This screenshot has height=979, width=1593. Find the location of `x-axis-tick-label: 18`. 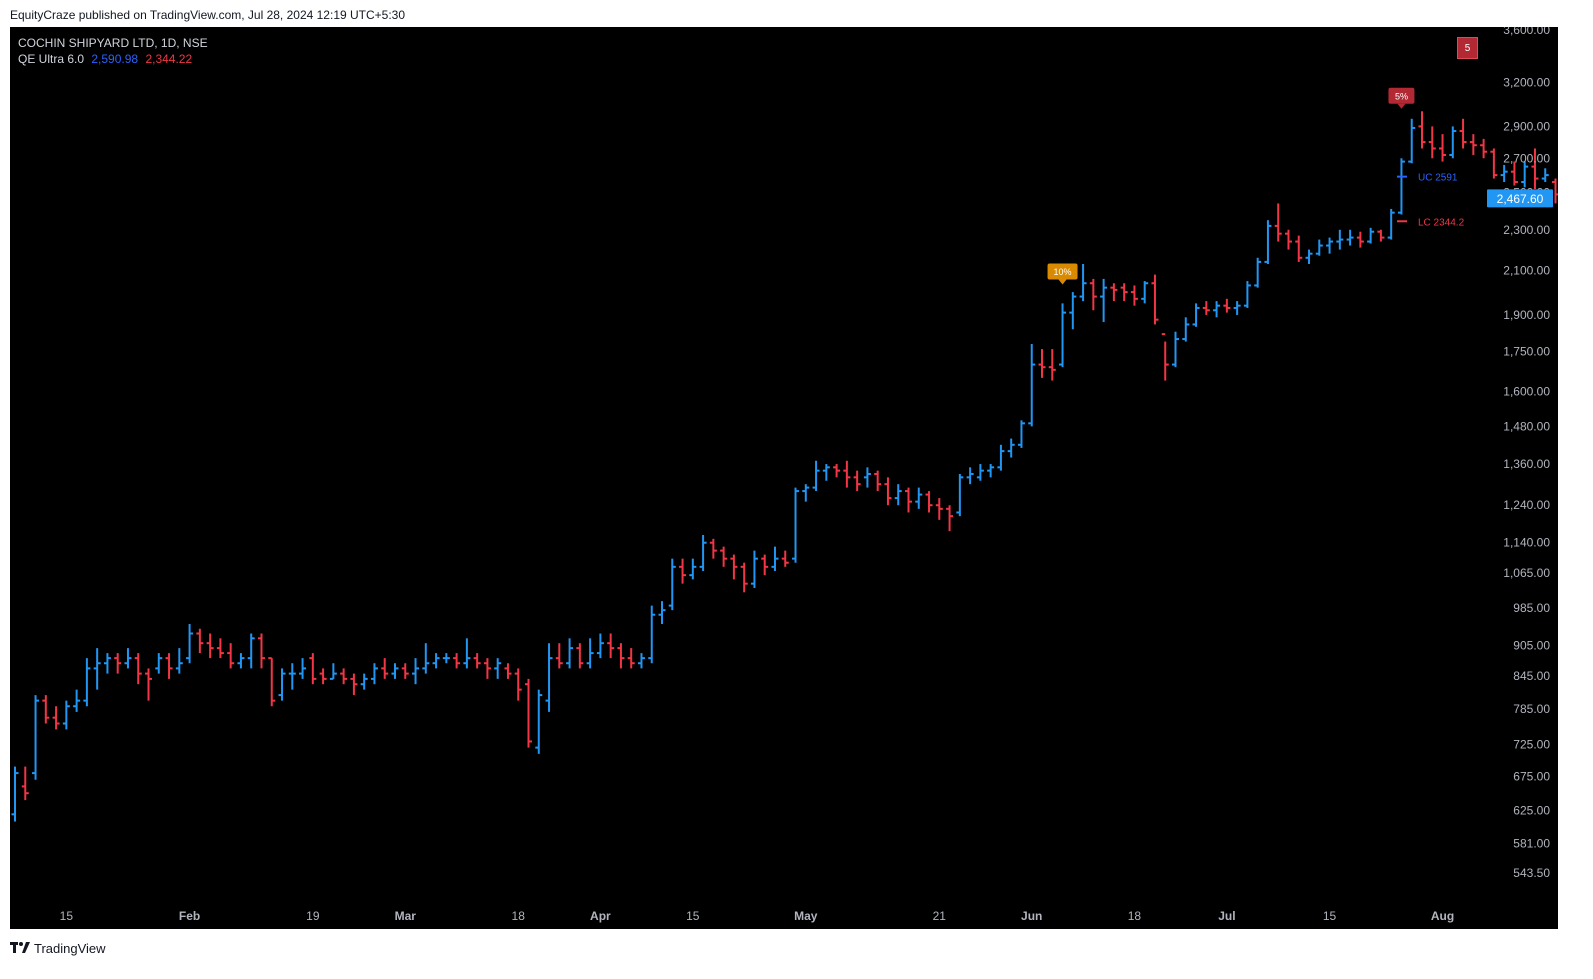

x-axis-tick-label: 18 is located at coordinates (1135, 916).